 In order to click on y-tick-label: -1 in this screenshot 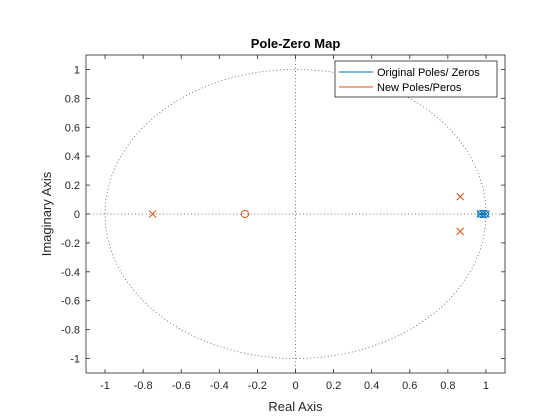, I will do `click(75, 360)`.